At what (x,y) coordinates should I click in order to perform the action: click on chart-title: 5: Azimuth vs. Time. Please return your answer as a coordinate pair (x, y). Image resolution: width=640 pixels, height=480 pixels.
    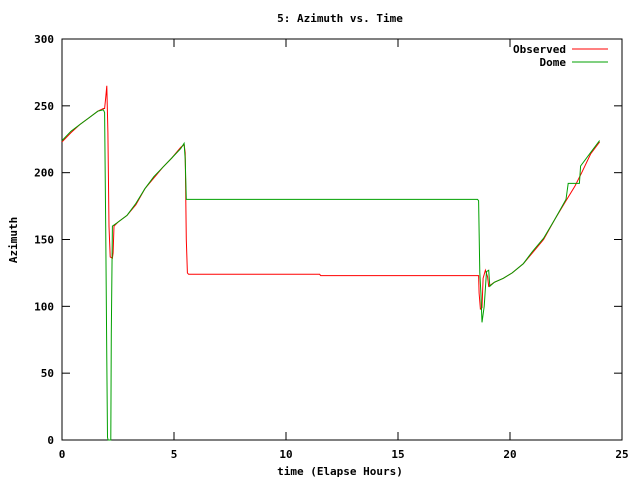
    Looking at the image, I should click on (340, 18).